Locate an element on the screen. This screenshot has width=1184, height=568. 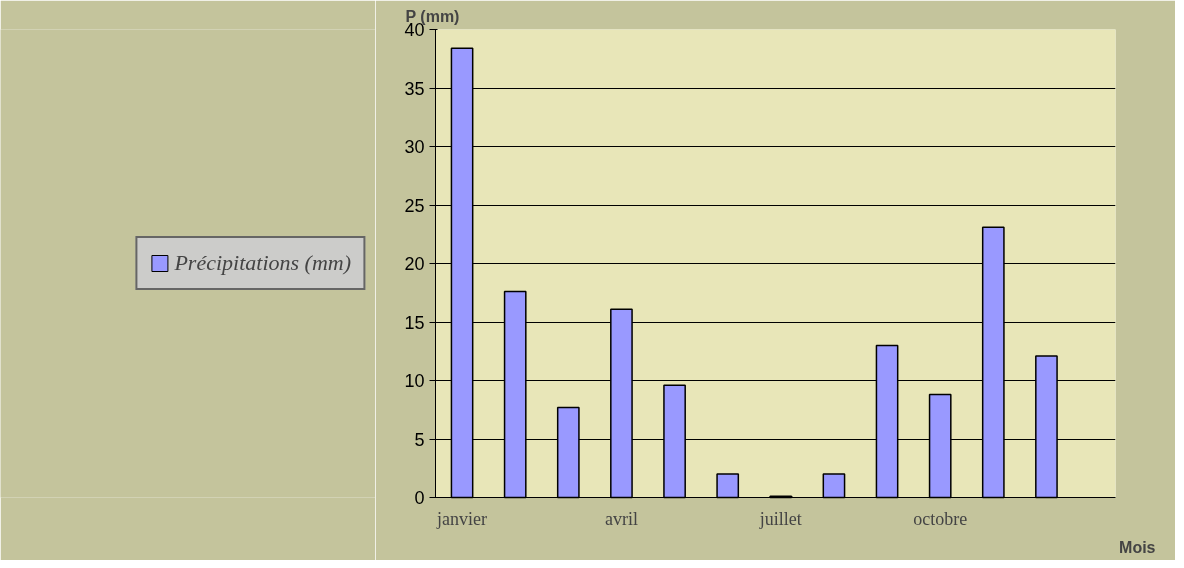
legend-label: Précipitations (mm) is located at coordinates (262, 263).